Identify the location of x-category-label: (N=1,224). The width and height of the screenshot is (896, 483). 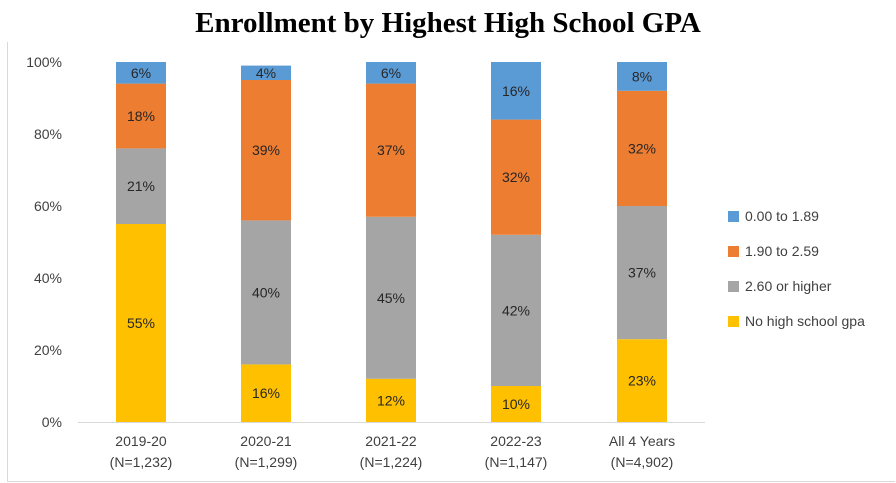
(391, 462).